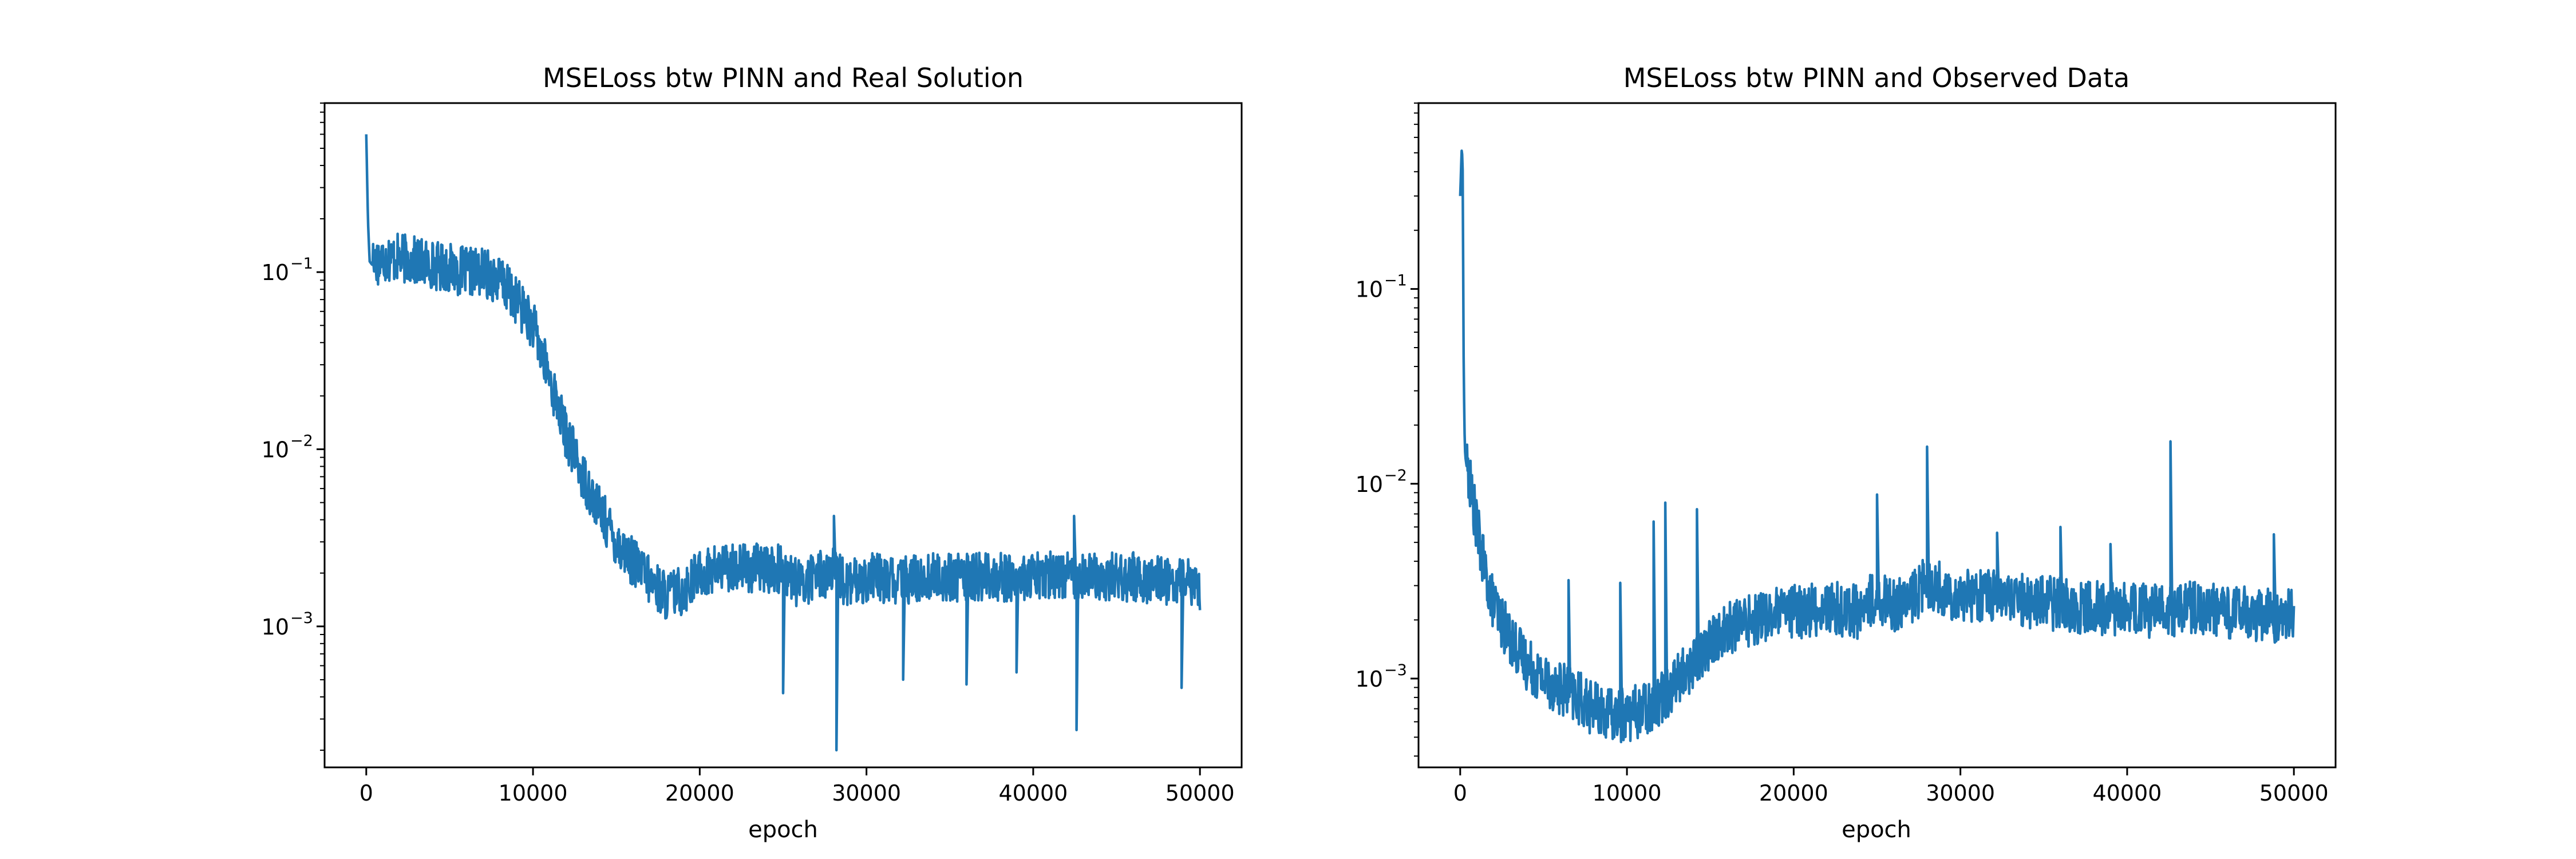 This screenshot has height=859, width=2576. What do you see at coordinates (1876, 77) in the screenshot?
I see `right-chart-title: MSELoss btw PINN and Observed Data` at bounding box center [1876, 77].